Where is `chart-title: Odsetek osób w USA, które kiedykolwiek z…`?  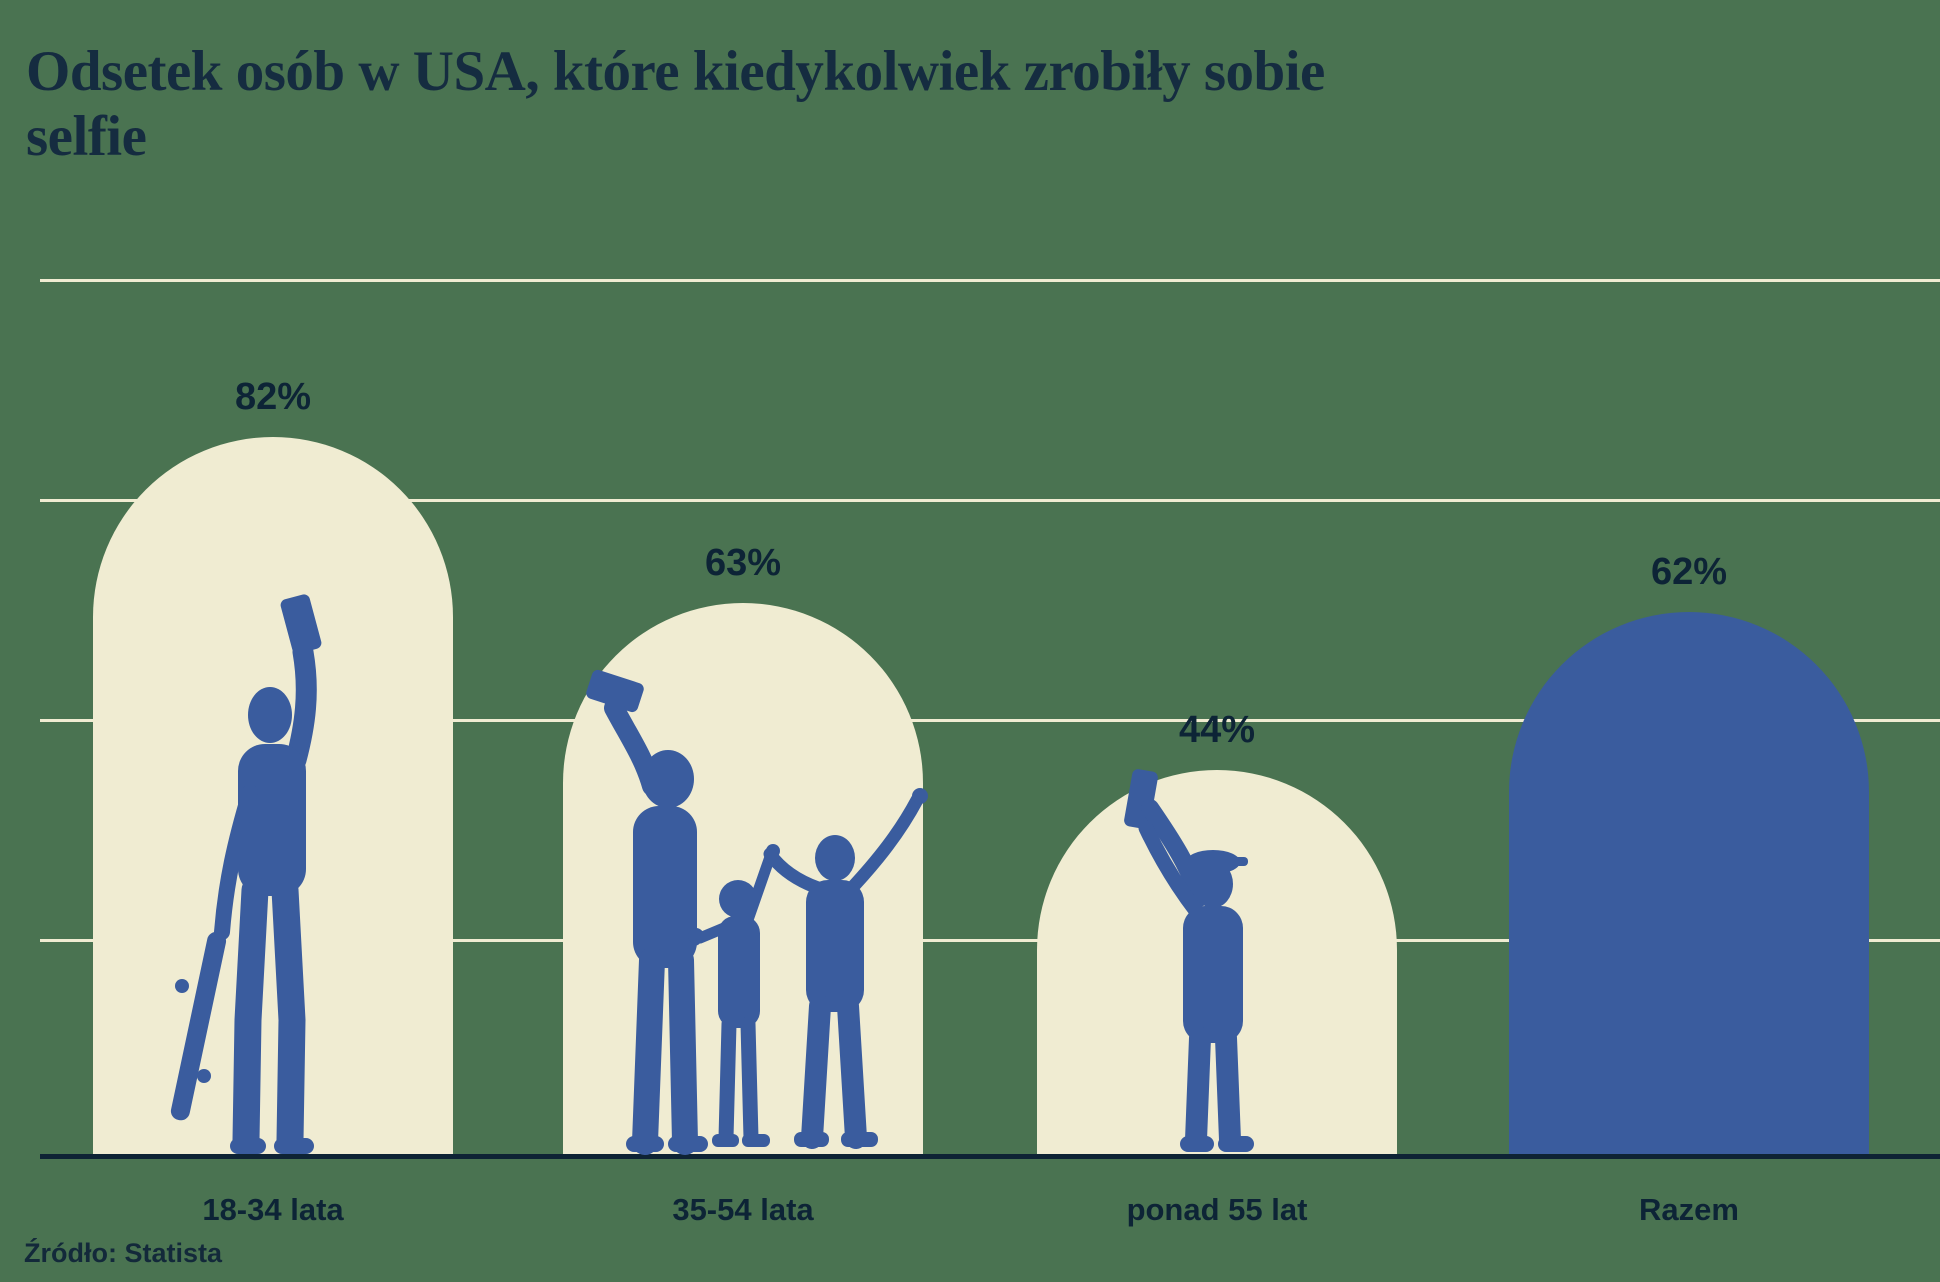 chart-title: Odsetek osób w USA, które kiedykolwiek z… is located at coordinates (675, 104).